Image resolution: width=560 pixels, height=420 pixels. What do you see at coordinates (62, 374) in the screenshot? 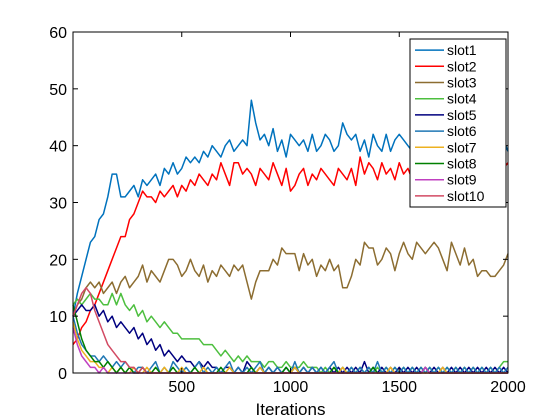
I see `y-tick-label: 0` at bounding box center [62, 374].